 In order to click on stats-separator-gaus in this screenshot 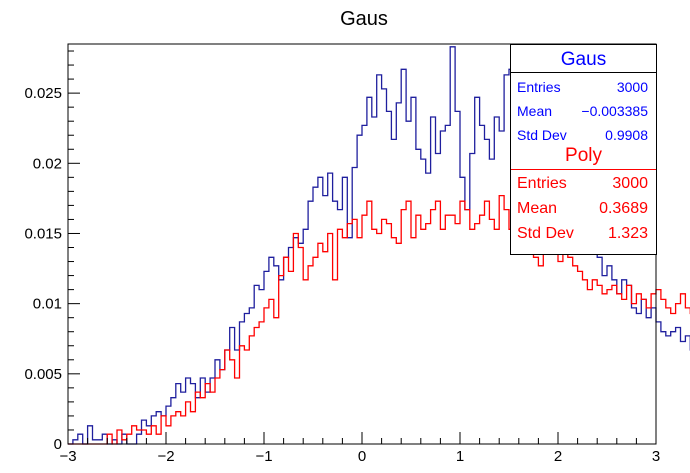, I will do `click(583, 72)`.